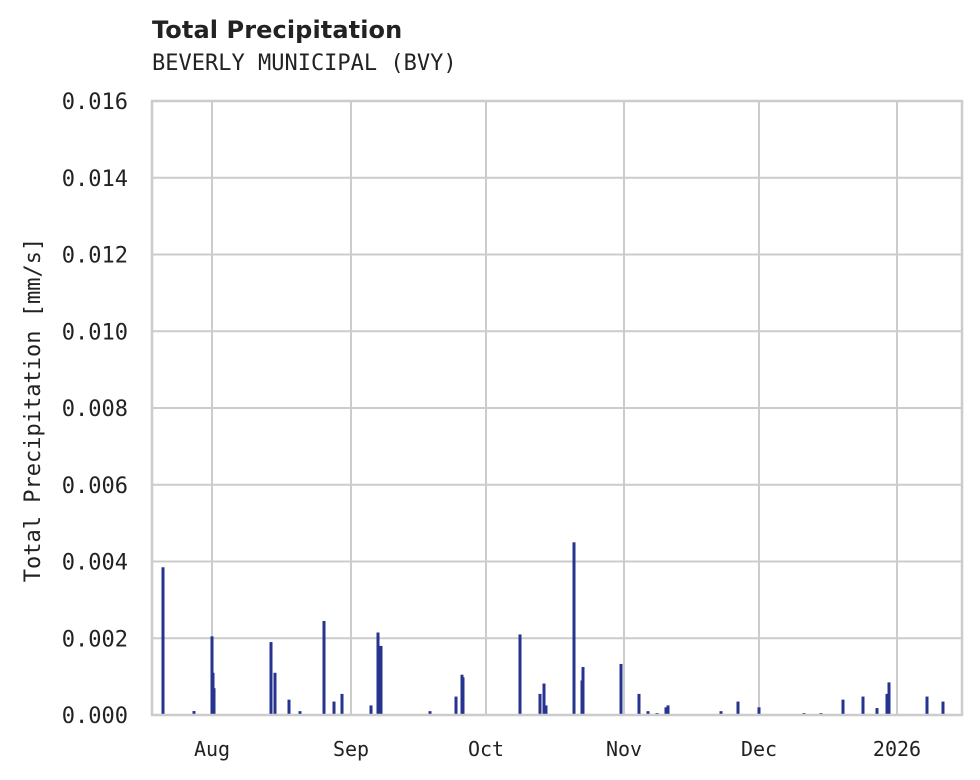 The height and width of the screenshot is (780, 980). Describe the element at coordinates (486, 749) in the screenshot. I see `x-tick-label: Oct` at that location.